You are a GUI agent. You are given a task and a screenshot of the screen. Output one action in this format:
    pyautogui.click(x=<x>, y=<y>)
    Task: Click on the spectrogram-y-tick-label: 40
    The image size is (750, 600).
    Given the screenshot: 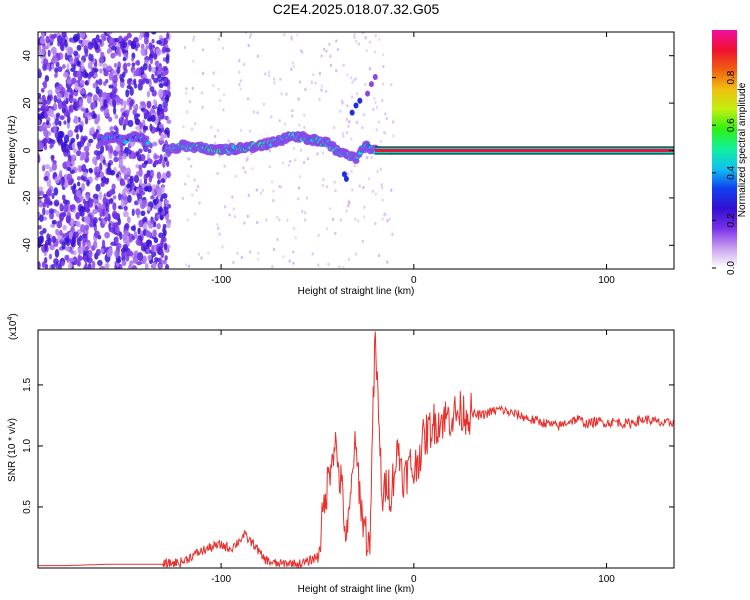 What is the action you would take?
    pyautogui.click(x=27, y=56)
    